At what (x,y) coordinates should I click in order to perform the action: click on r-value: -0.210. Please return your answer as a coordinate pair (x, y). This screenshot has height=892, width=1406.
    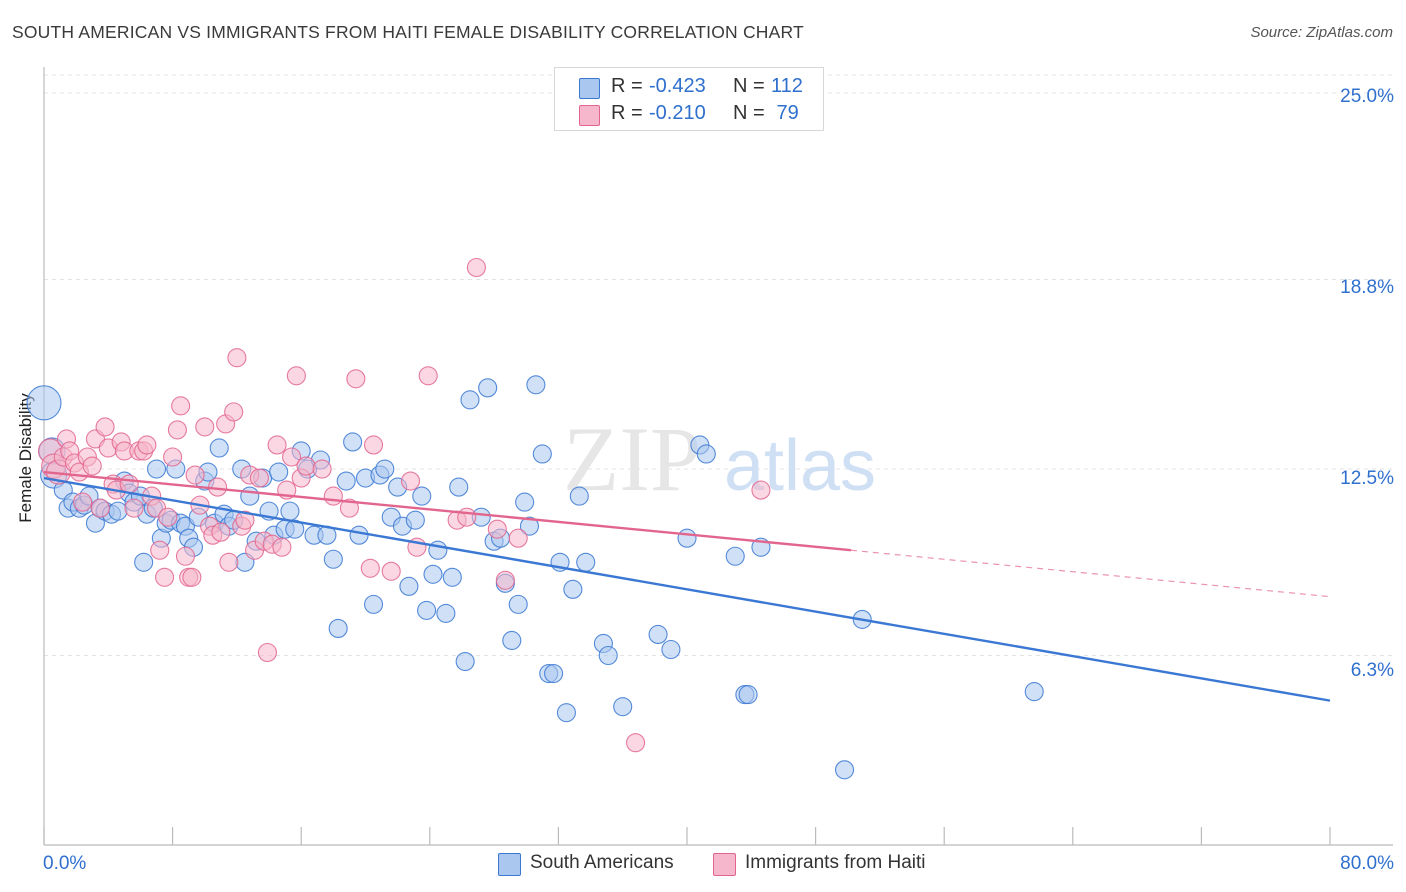
    Looking at the image, I should click on (677, 113).